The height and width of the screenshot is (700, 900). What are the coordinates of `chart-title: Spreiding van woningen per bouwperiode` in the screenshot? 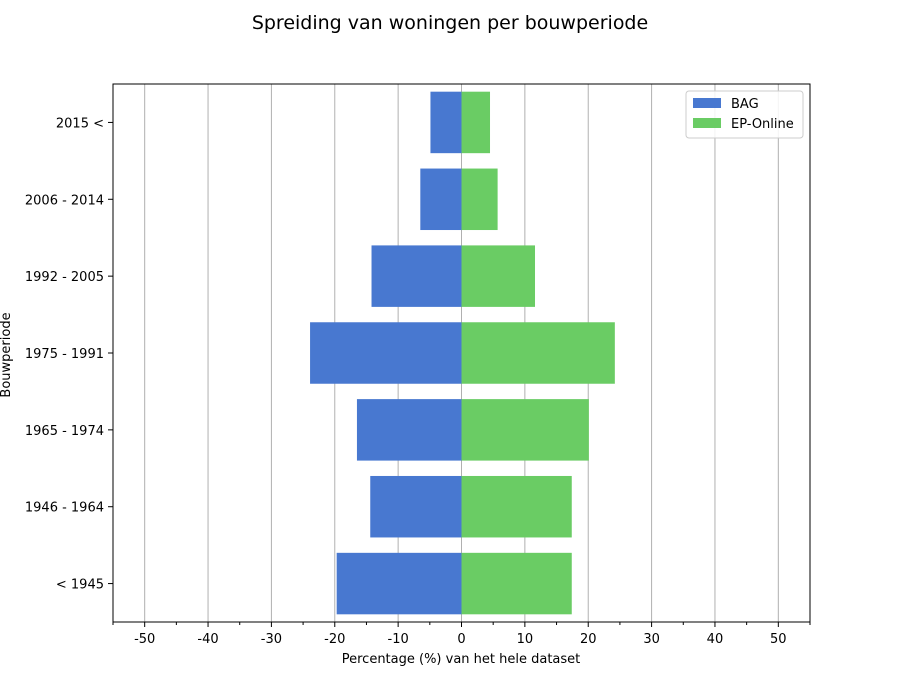 It's located at (450, 23).